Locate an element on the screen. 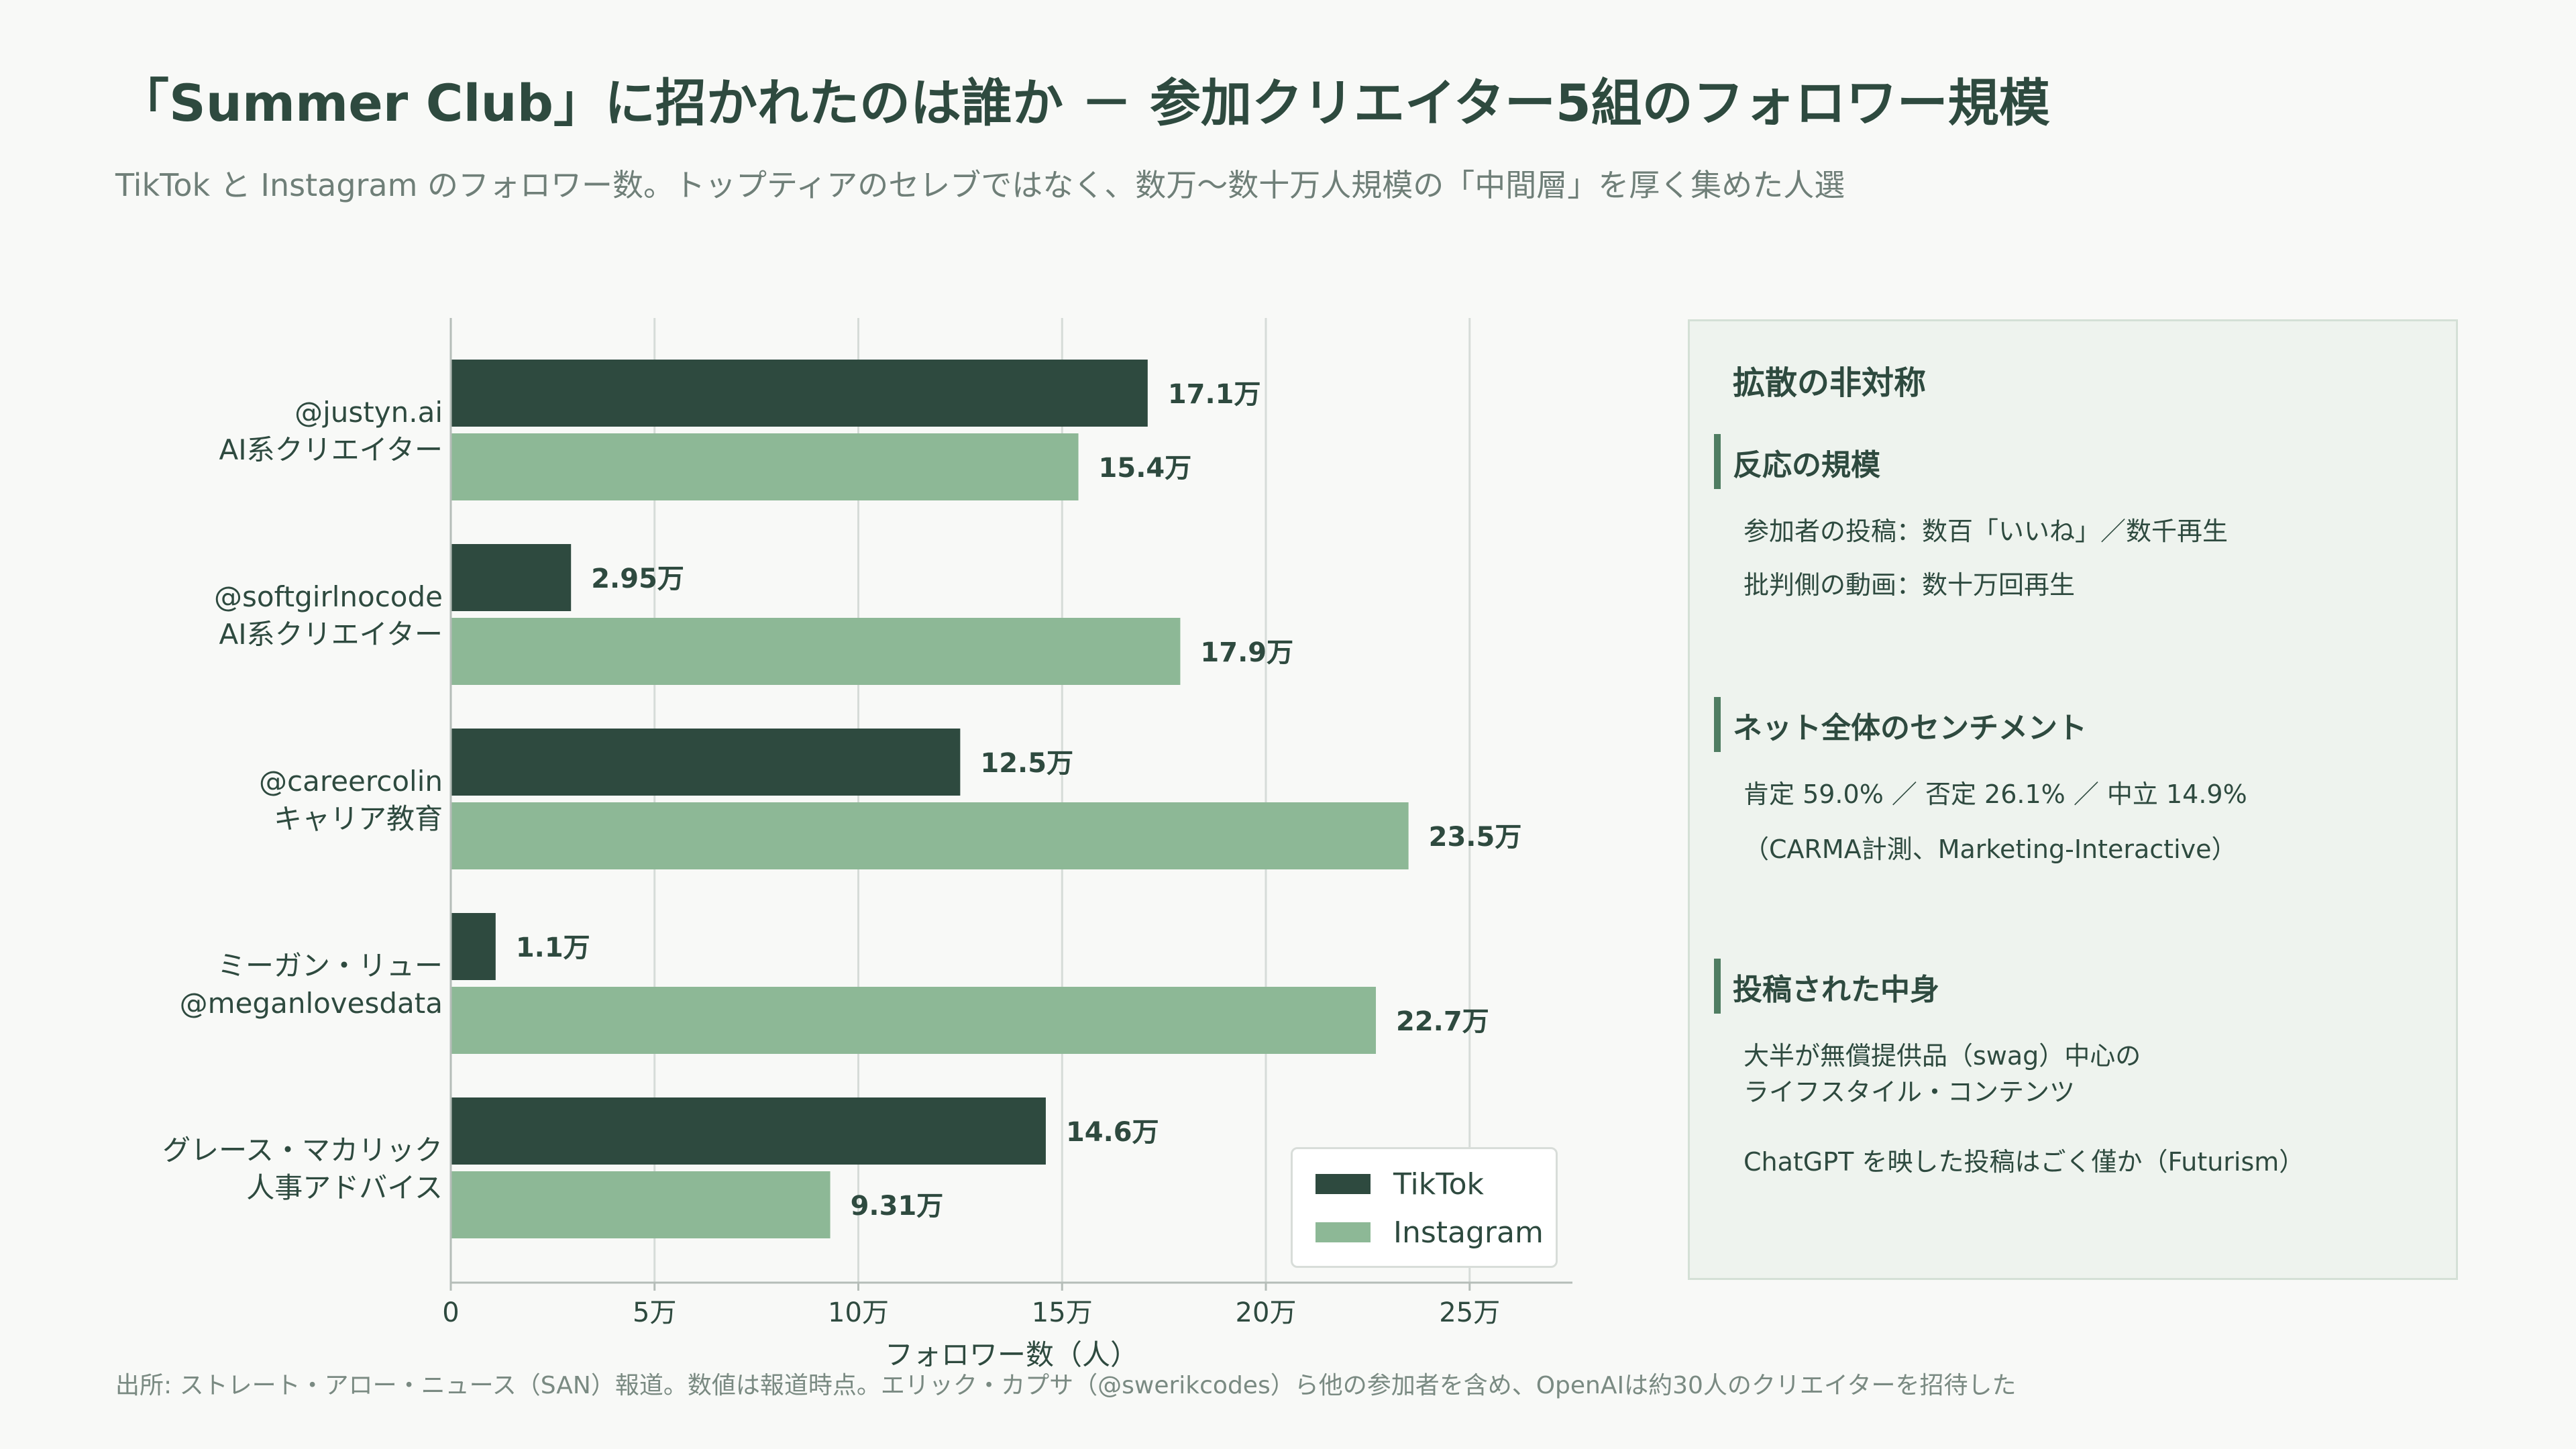 This screenshot has width=2576, height=1449. x-tick-label: 0 is located at coordinates (450, 1312).